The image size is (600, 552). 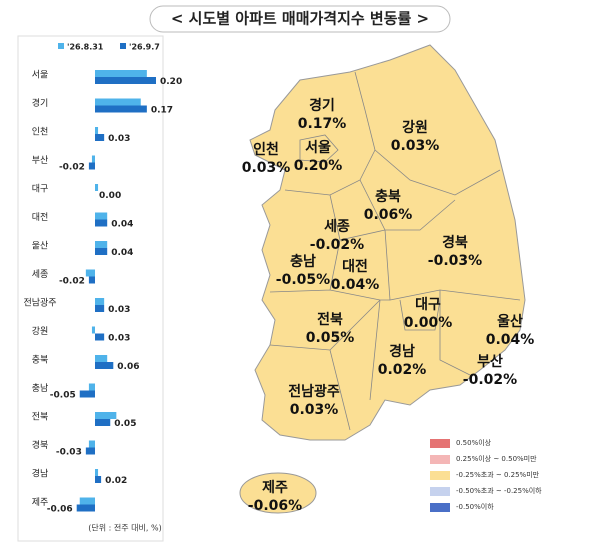 What do you see at coordinates (415, 127) in the screenshot?
I see `region-name: 강원` at bounding box center [415, 127].